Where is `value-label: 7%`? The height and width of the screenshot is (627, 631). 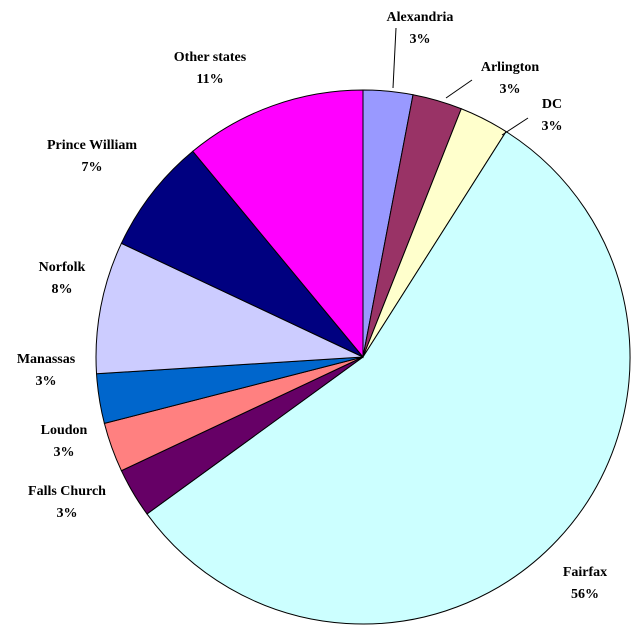 value-label: 7% is located at coordinates (92, 167).